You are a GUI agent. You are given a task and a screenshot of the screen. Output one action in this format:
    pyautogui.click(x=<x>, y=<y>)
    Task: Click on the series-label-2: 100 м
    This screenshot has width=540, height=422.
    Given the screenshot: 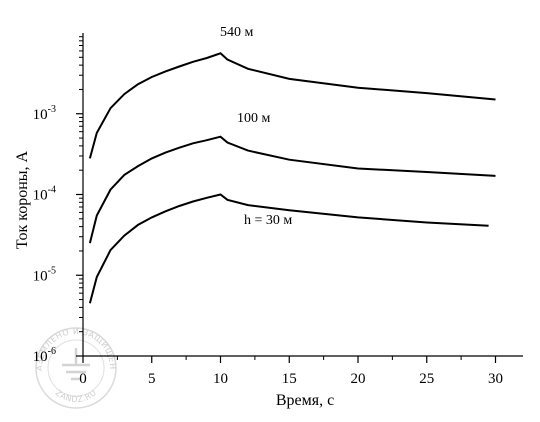 What is the action you would take?
    pyautogui.click(x=254, y=118)
    